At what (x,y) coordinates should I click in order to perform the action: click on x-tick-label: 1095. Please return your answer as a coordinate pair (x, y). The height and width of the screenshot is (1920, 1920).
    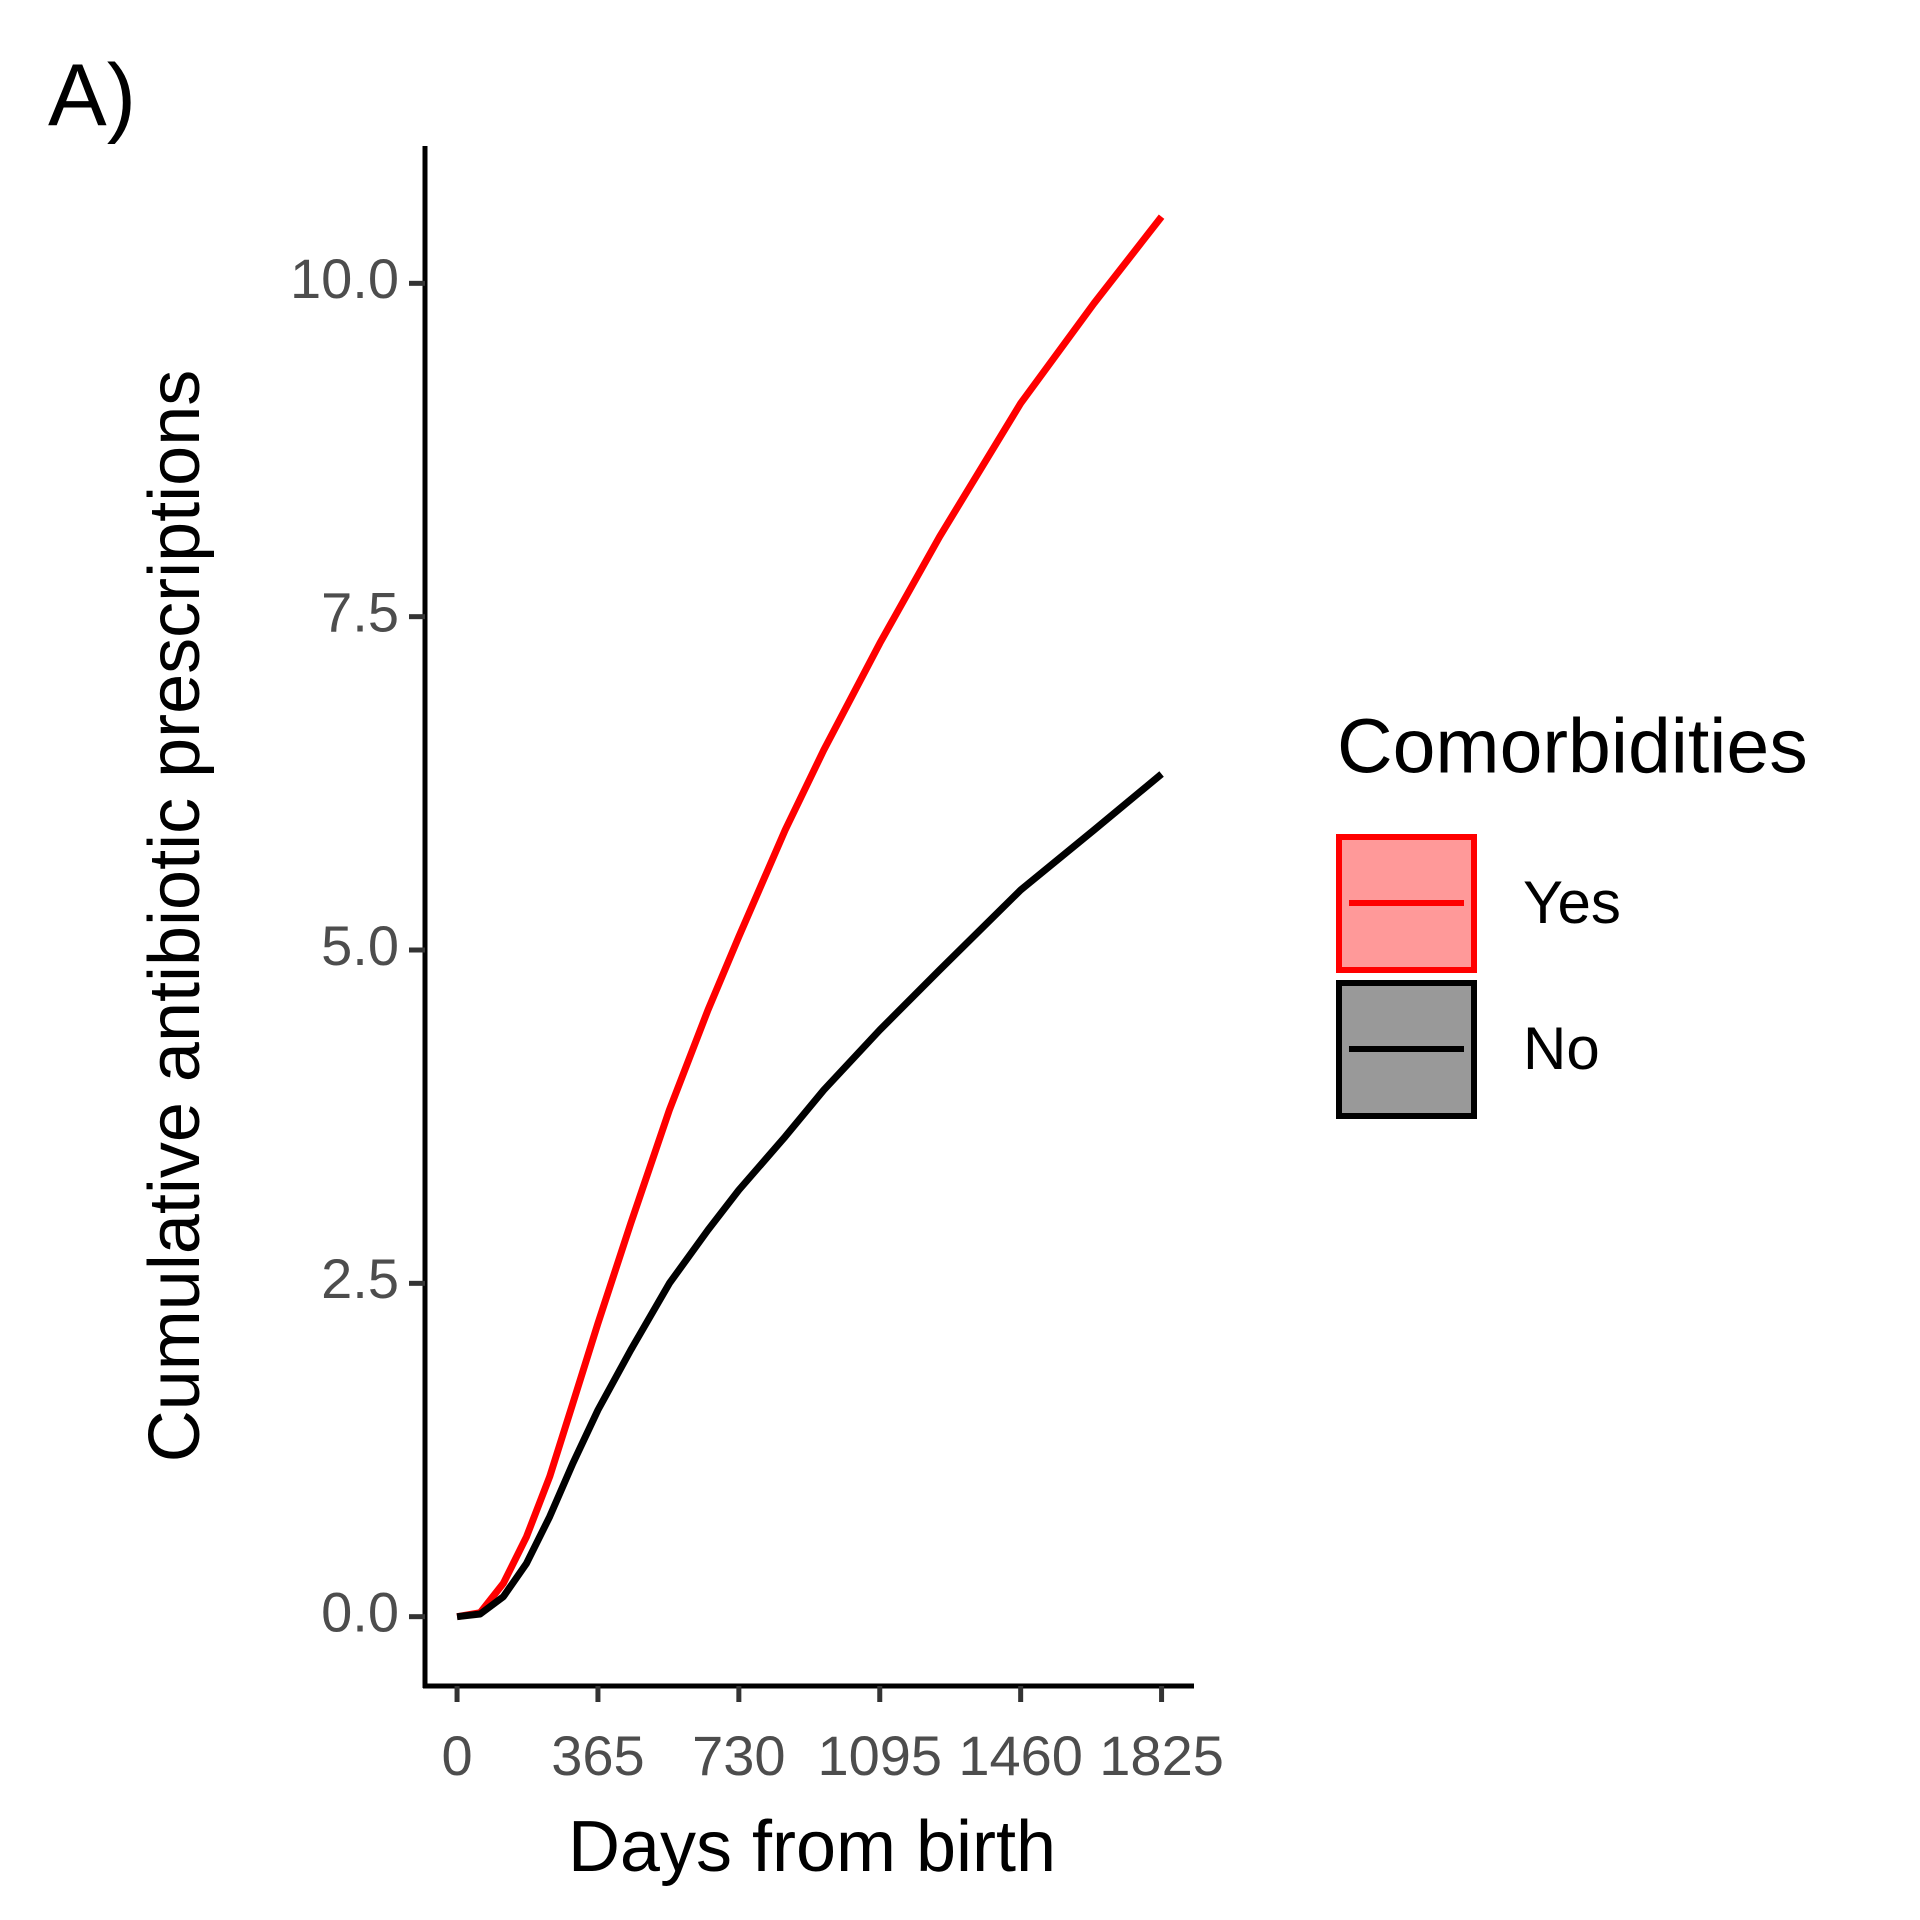
    Looking at the image, I should click on (879, 1755).